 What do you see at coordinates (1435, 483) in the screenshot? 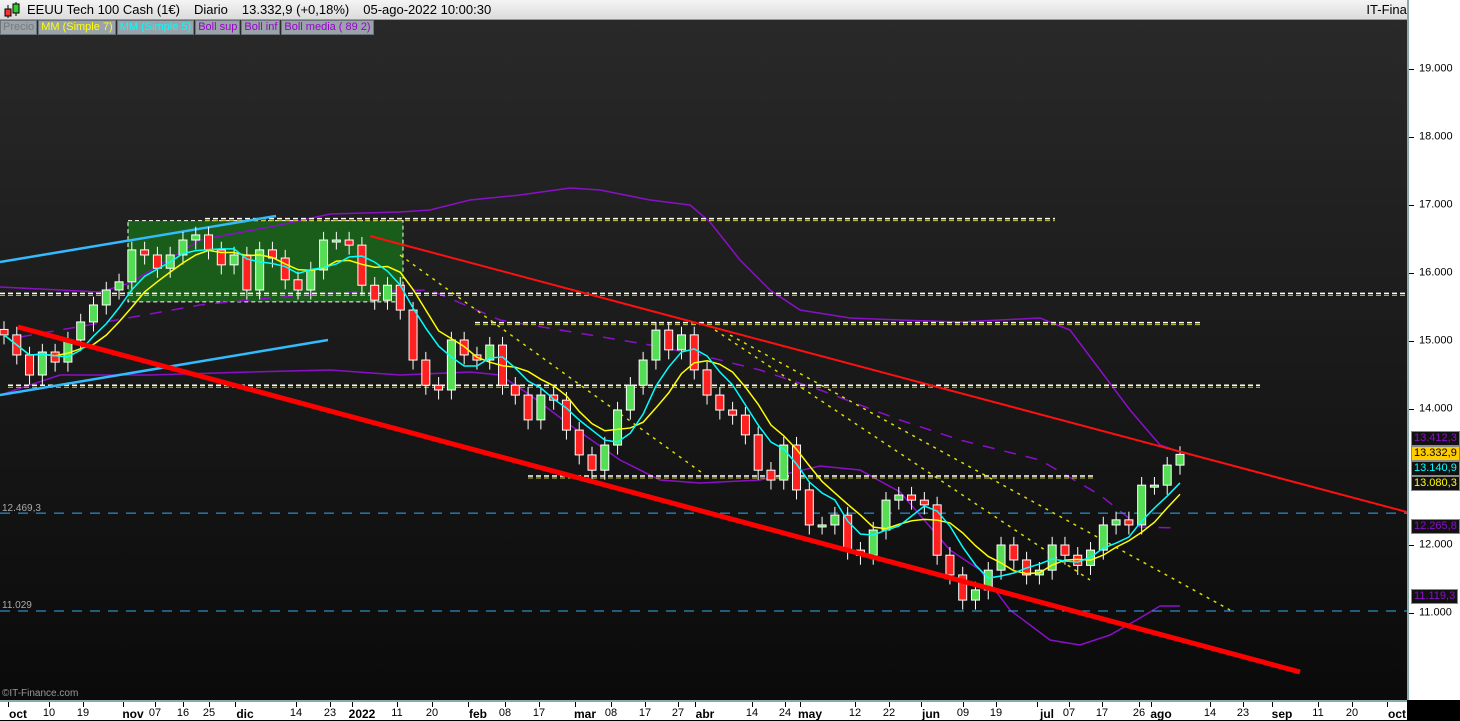
I see `tag-mm7: 13.080,3` at bounding box center [1435, 483].